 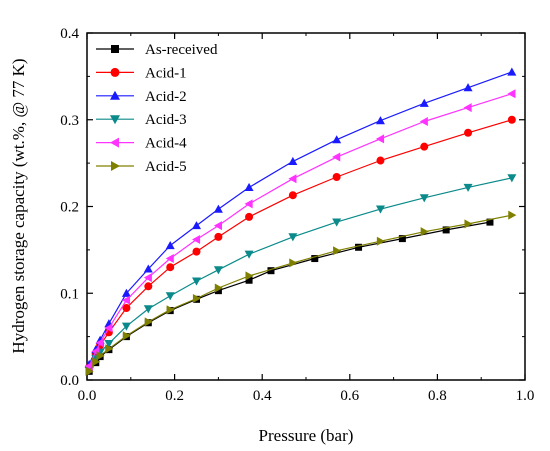 I want to click on x-tick-label: 0.8, so click(x=437, y=396).